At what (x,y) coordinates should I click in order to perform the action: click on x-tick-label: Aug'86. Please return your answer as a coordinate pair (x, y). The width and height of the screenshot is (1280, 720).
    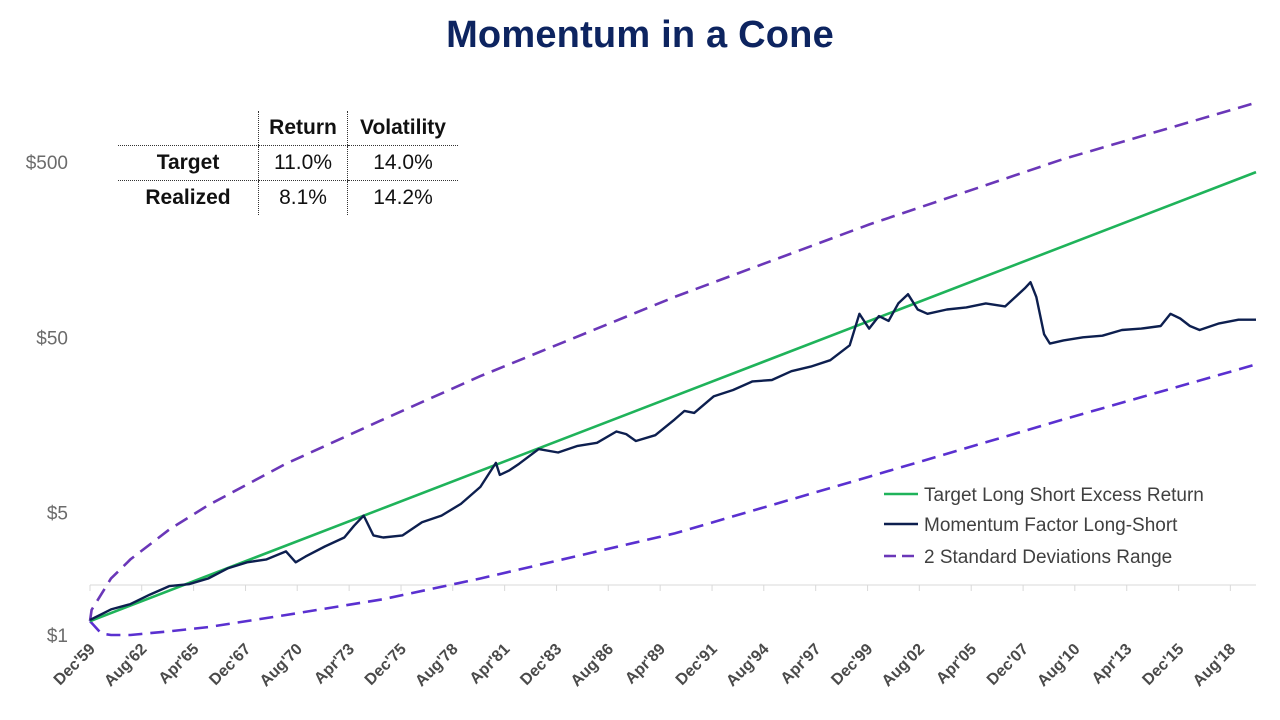
    Looking at the image, I should click on (592, 665).